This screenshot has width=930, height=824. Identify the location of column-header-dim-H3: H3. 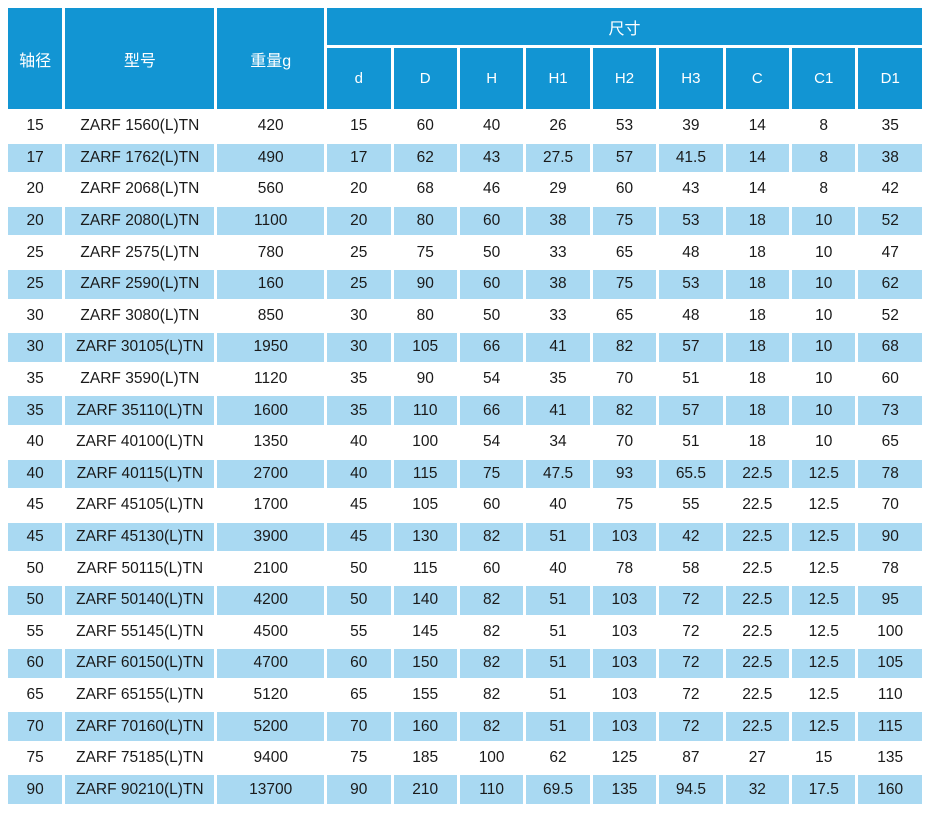
(691, 78).